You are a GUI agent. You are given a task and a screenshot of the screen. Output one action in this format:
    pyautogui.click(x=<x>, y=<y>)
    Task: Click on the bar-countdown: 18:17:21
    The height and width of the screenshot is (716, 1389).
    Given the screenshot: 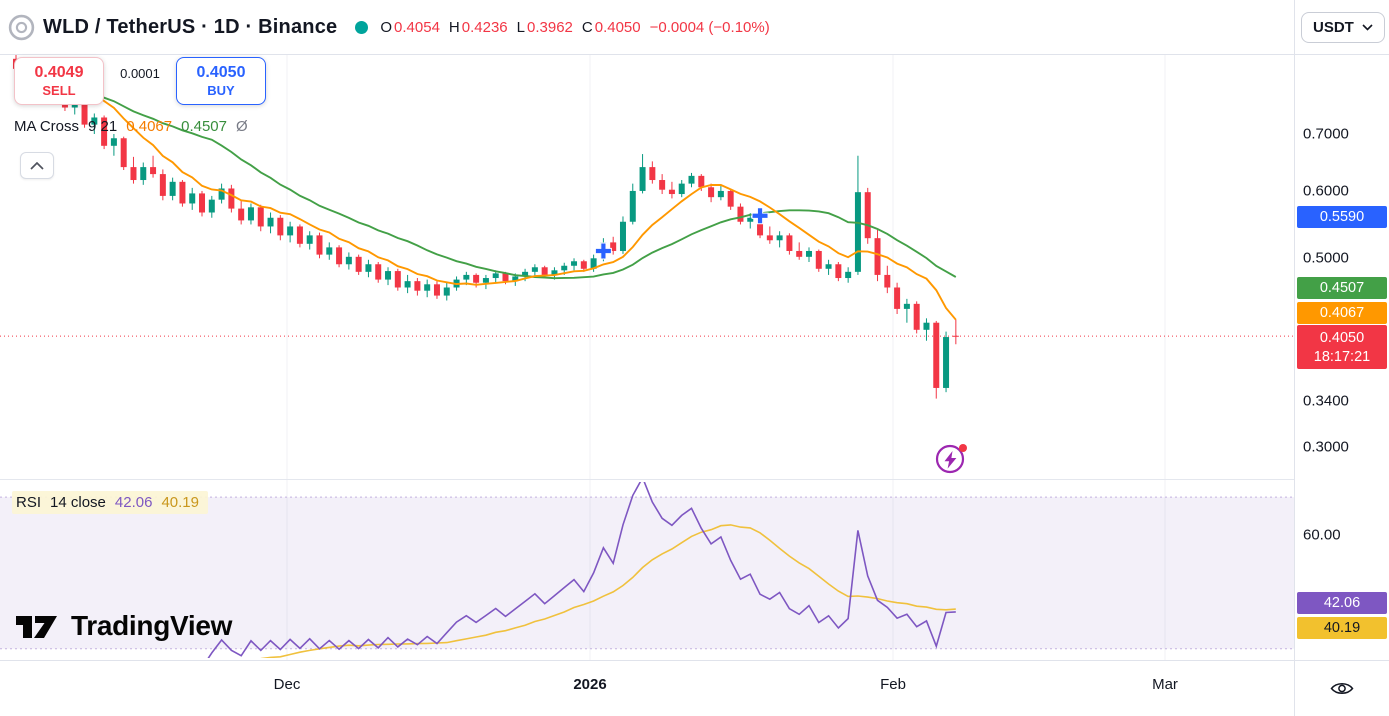 What is the action you would take?
    pyautogui.click(x=1342, y=356)
    